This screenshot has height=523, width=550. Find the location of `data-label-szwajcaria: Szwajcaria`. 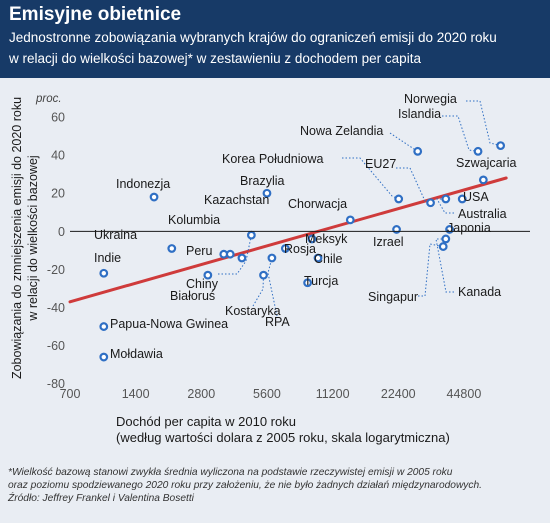

data-label-szwajcaria: Szwajcaria is located at coordinates (486, 163).